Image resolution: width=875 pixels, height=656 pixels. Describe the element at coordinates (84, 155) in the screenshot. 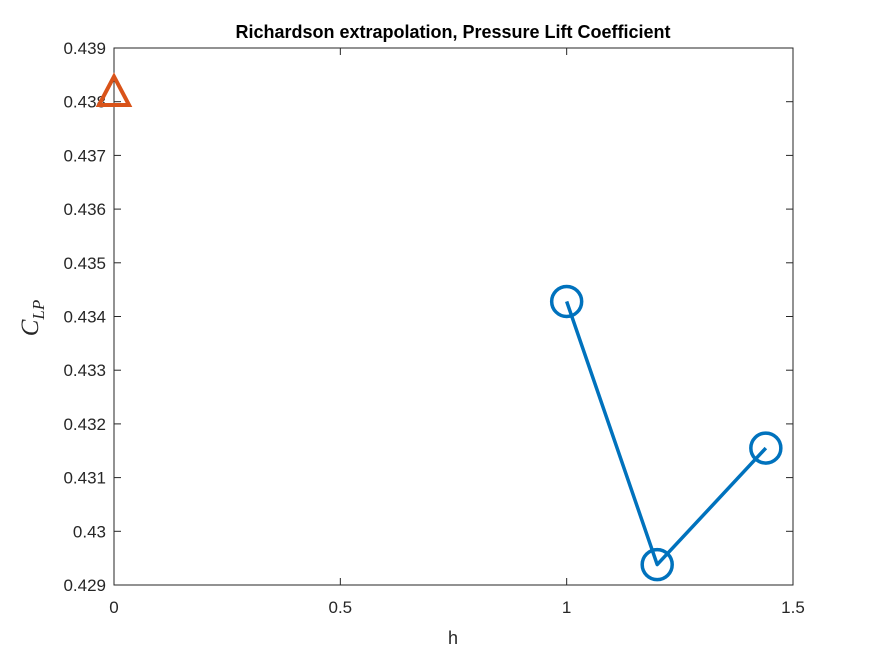

I see `y-tick-label: 0.437` at that location.